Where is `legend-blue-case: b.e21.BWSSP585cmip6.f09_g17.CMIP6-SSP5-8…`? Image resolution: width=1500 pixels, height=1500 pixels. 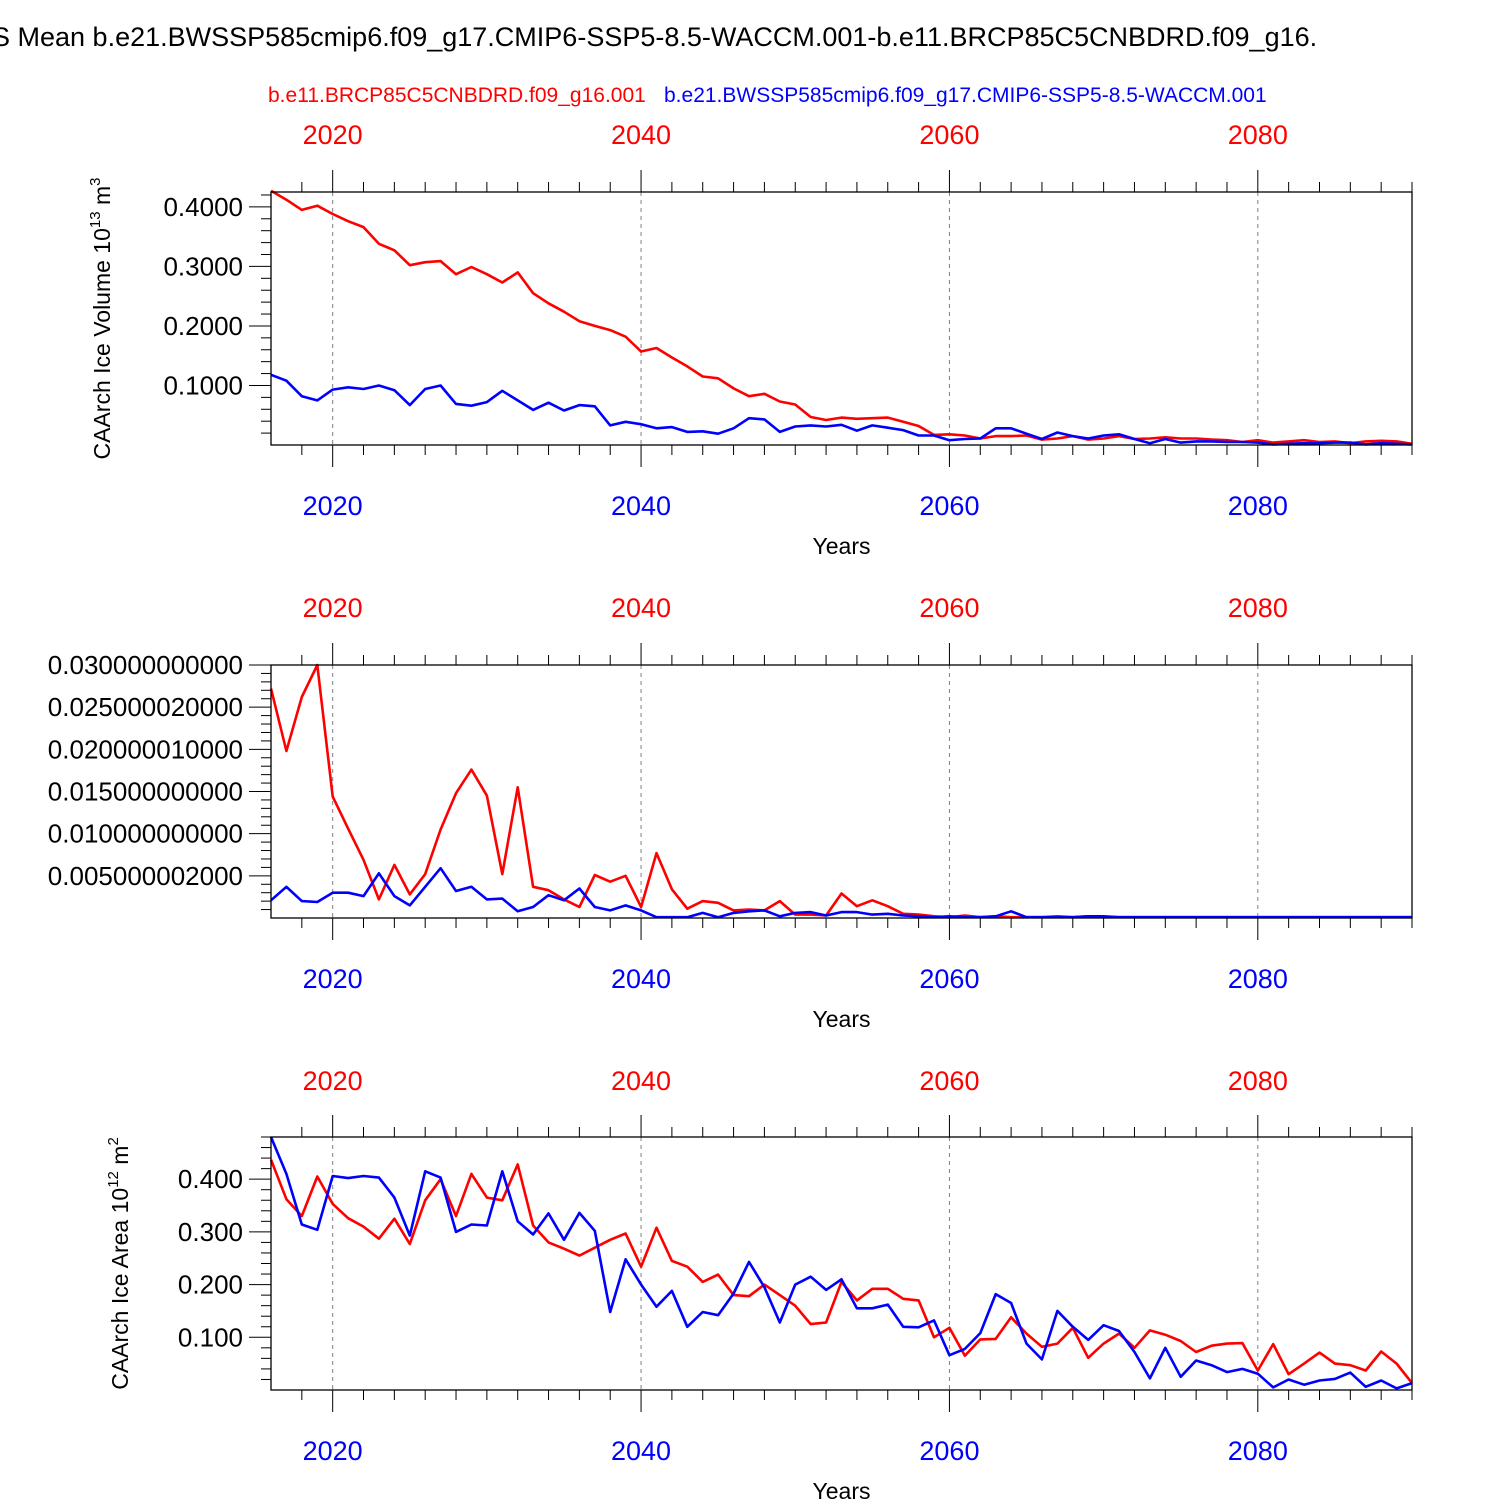 legend-blue-case: b.e21.BWSSP585cmip6.f09_g17.CMIP6-SSP5-8… is located at coordinates (965, 95).